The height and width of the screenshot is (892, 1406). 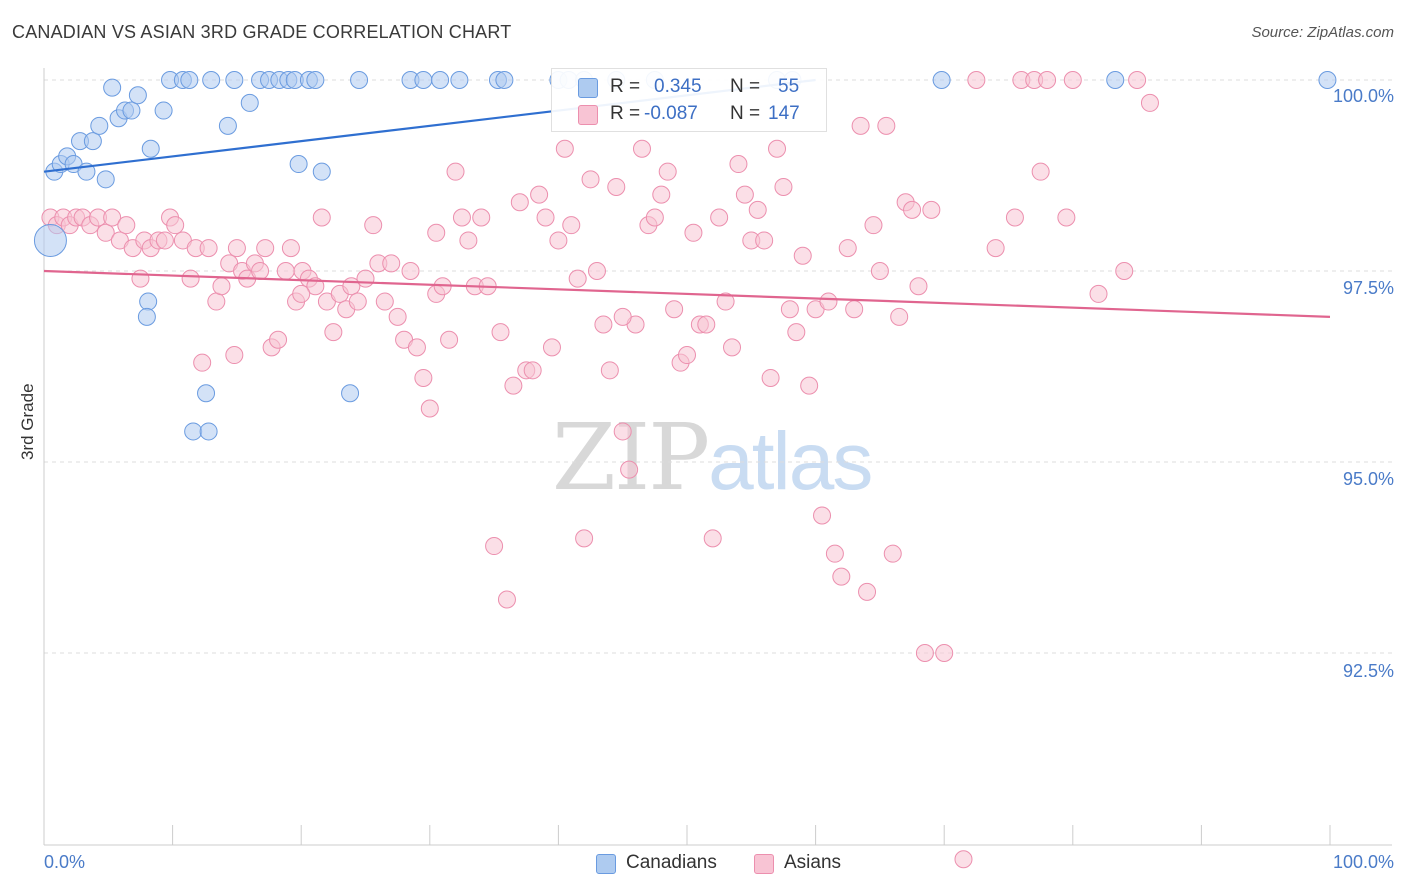 What do you see at coordinates (625, 113) in the screenshot?
I see `asians-r-label: R =` at bounding box center [625, 113].